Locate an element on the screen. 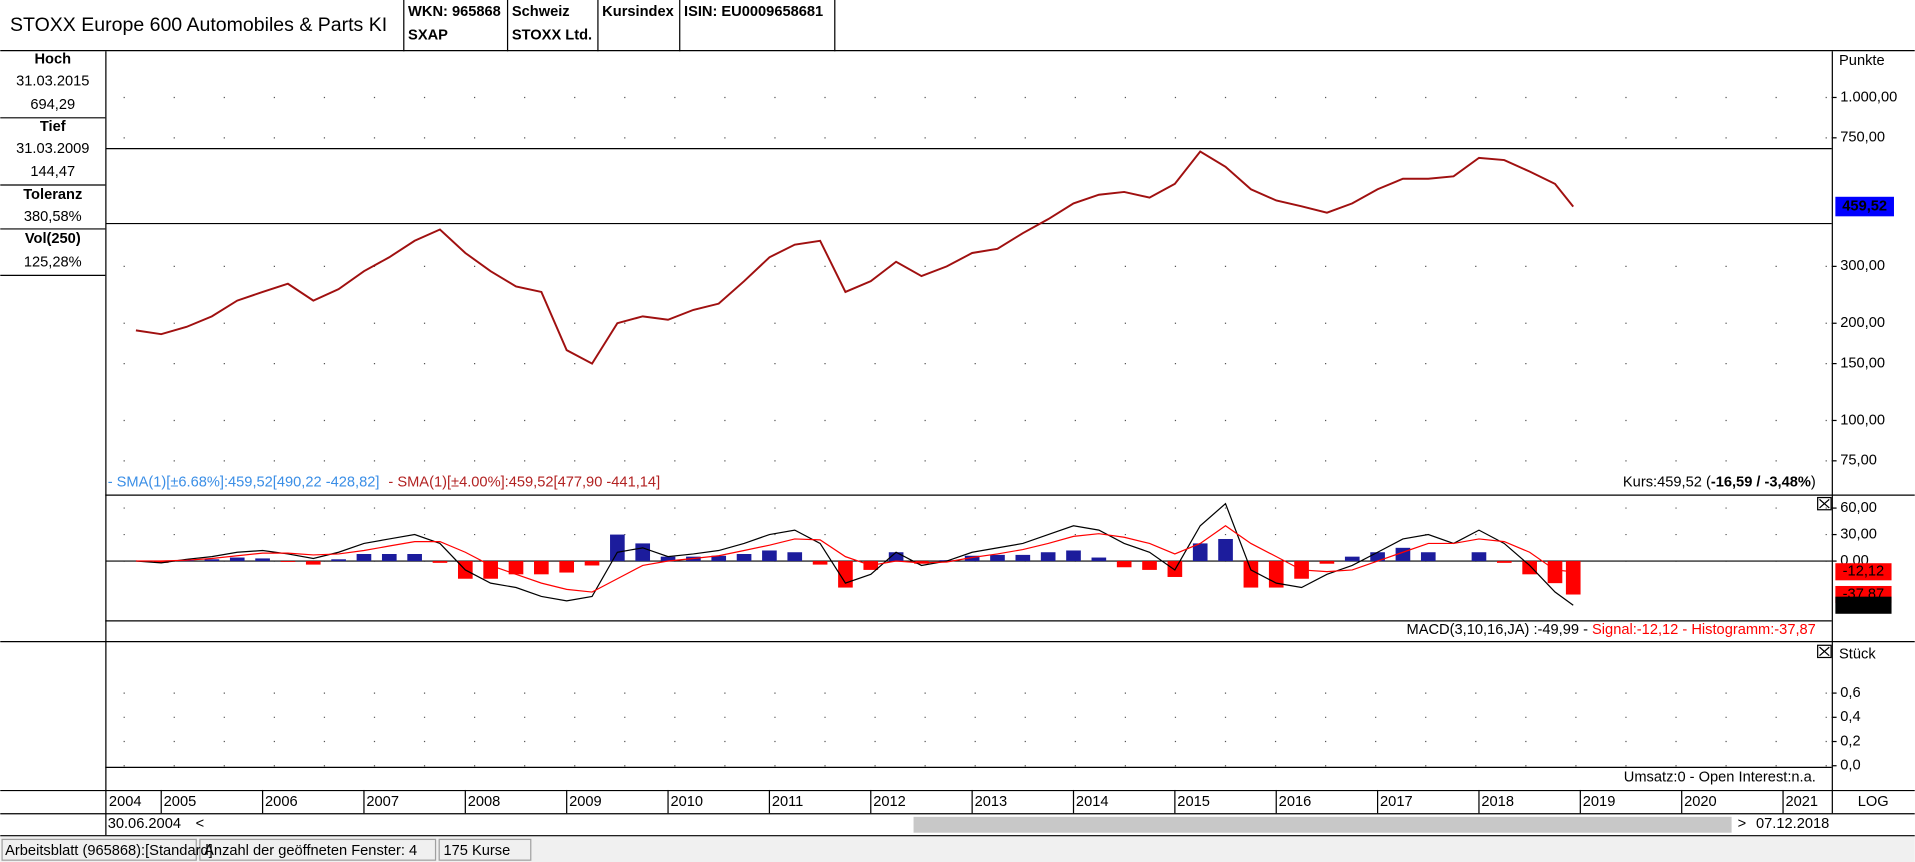  status-bar is located at coordinates (957, 849).